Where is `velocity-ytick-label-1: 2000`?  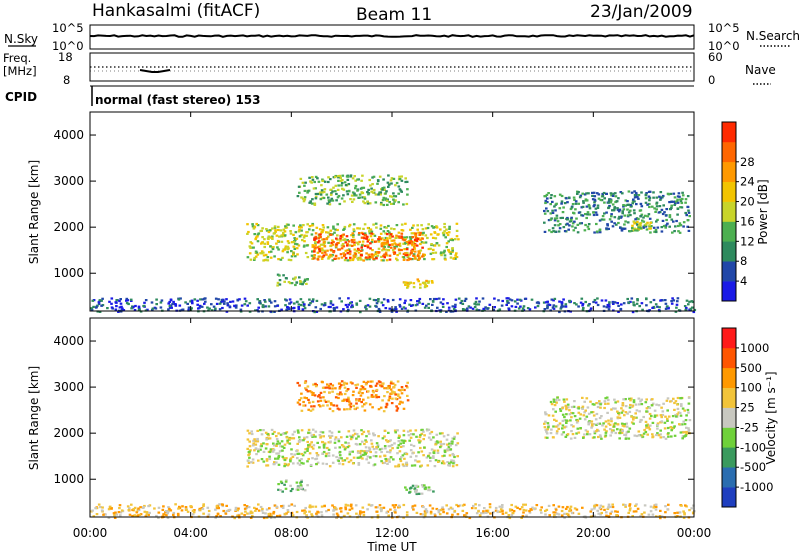
velocity-ytick-label-1: 2000 is located at coordinates (68, 433).